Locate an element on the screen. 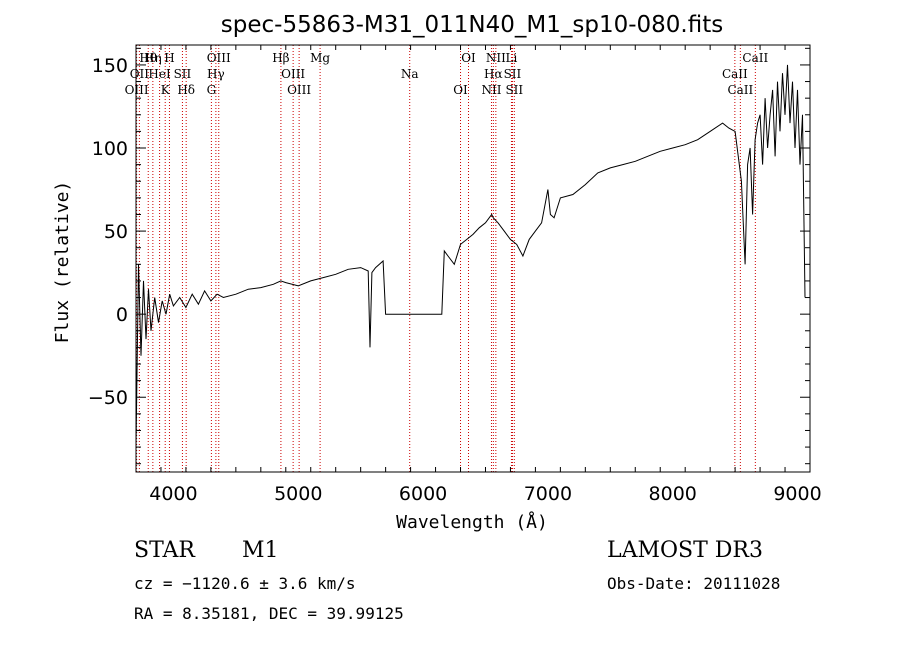  object-subclass: M1 is located at coordinates (260, 550).